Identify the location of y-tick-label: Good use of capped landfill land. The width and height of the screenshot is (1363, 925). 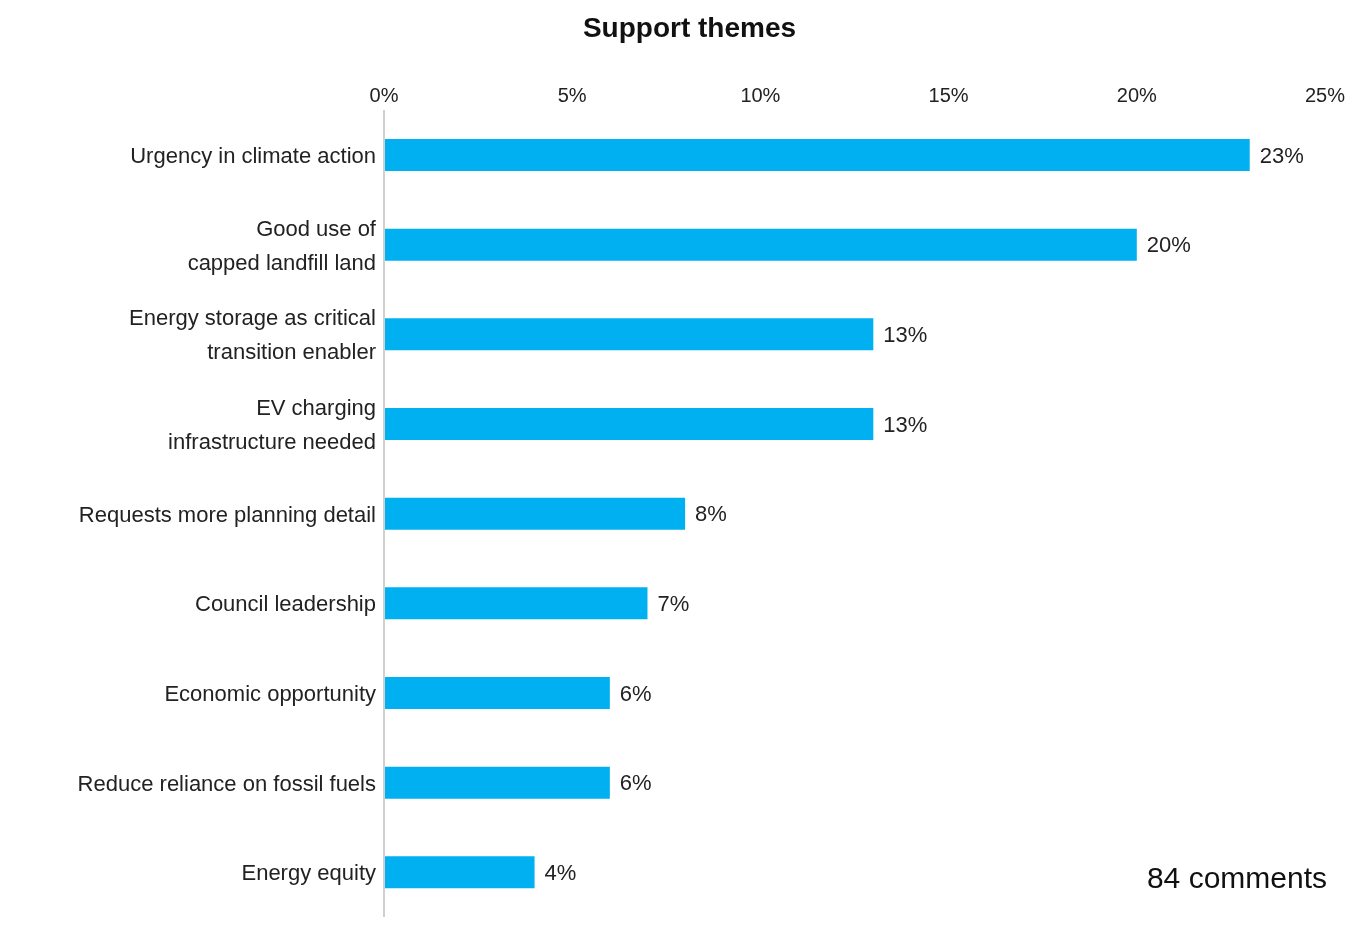
(282, 244).